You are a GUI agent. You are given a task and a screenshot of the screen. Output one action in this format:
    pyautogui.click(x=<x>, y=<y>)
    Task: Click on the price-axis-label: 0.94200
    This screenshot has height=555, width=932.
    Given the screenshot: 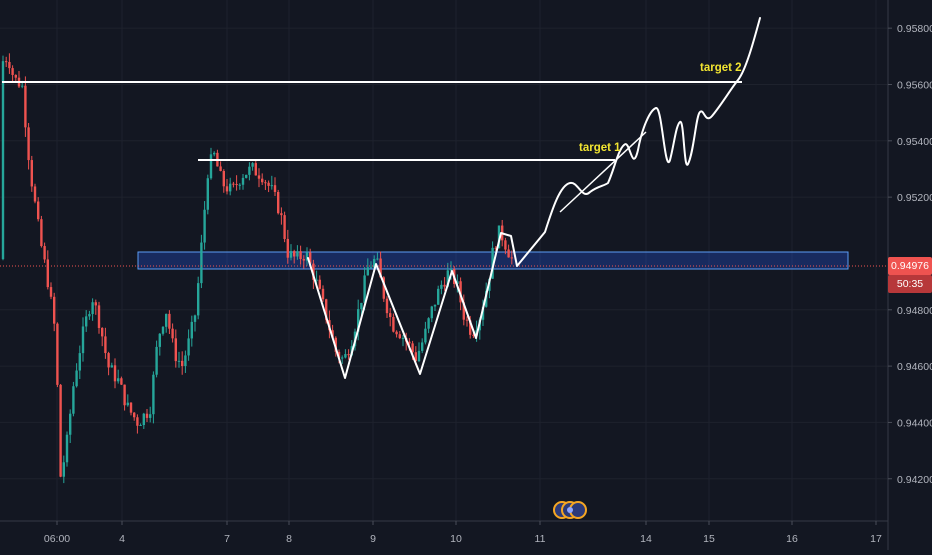 What is the action you would take?
    pyautogui.click(x=914, y=480)
    